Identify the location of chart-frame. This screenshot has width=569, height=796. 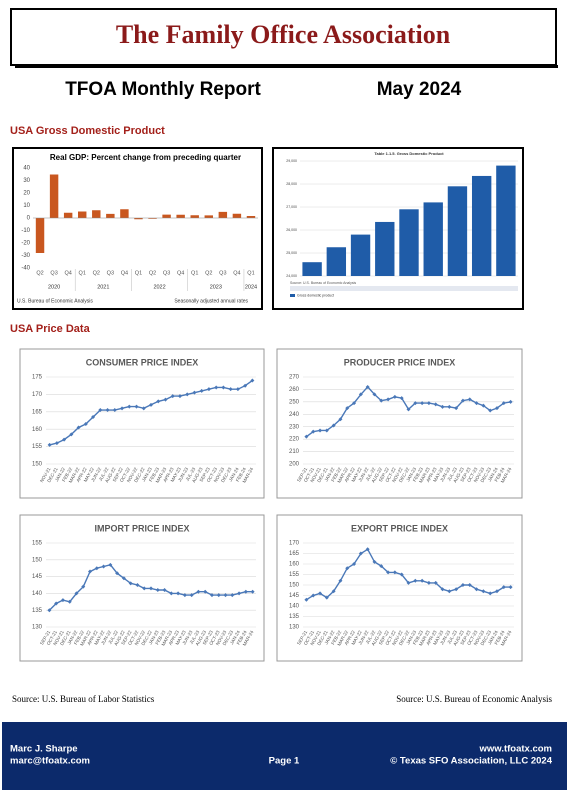
(399, 588).